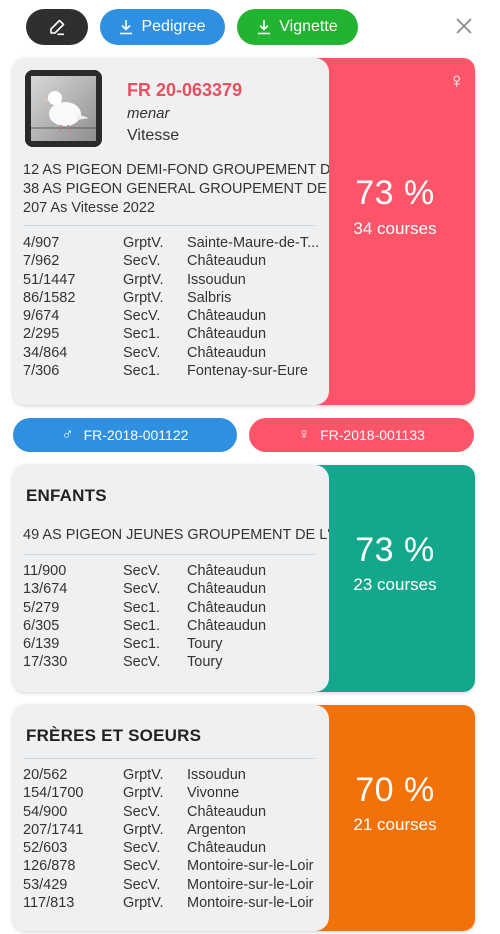  Describe the element at coordinates (114, 735) in the screenshot. I see `section-title: FRÈRES ET SOEURS` at that location.